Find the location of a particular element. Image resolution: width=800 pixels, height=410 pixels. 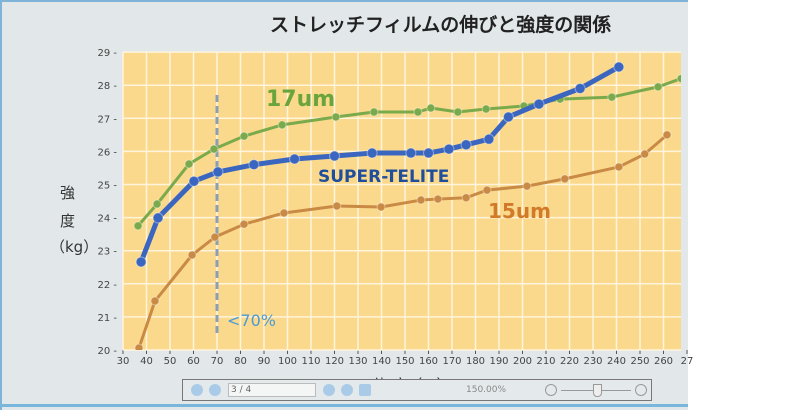

x-tick-label: 110 is located at coordinates (310, 361).